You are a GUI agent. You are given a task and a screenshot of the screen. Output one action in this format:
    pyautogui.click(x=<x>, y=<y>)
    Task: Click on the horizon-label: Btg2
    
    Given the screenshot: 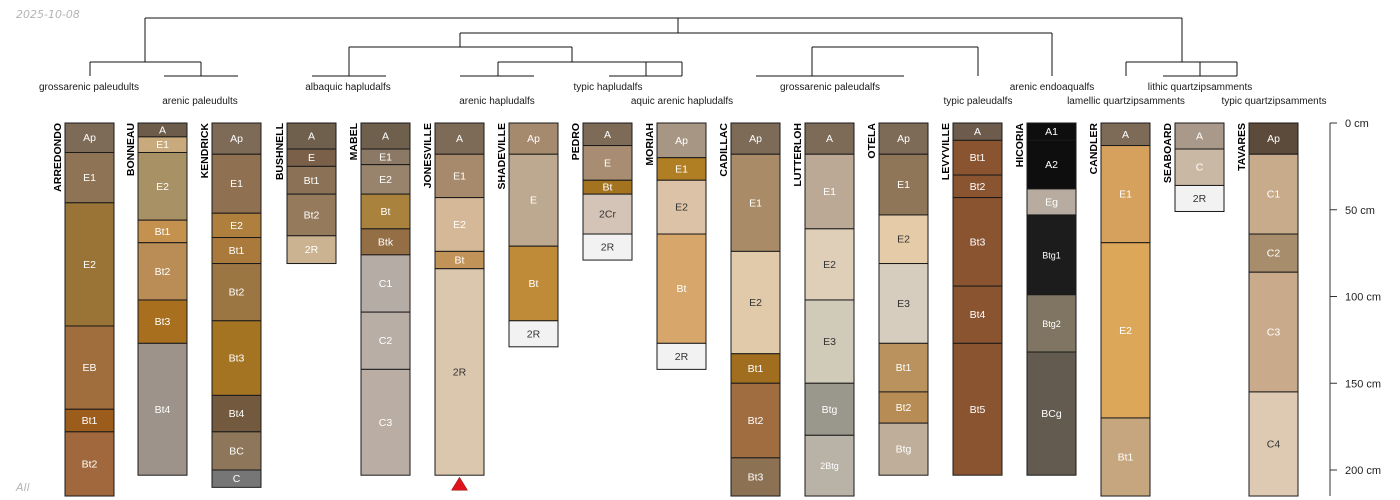 What is the action you would take?
    pyautogui.click(x=1051, y=324)
    